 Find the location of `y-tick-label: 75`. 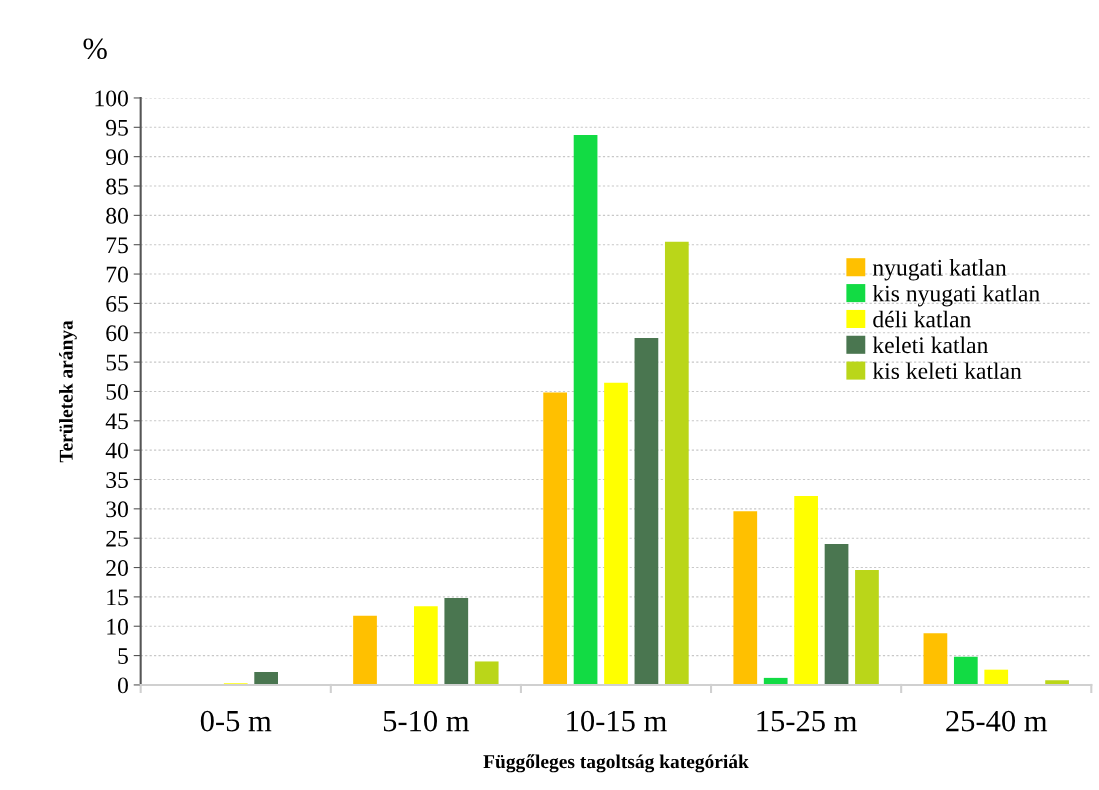

y-tick-label: 75 is located at coordinates (117, 245).